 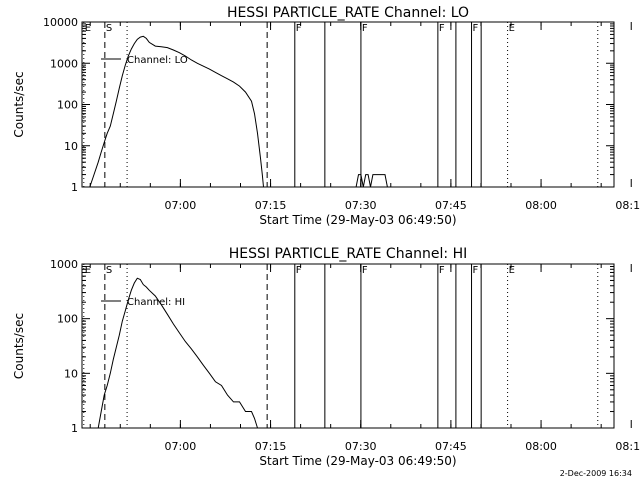 I want to click on chart-title: HESSI PARTICLE_RATE Channel: HI, so click(x=348, y=254).